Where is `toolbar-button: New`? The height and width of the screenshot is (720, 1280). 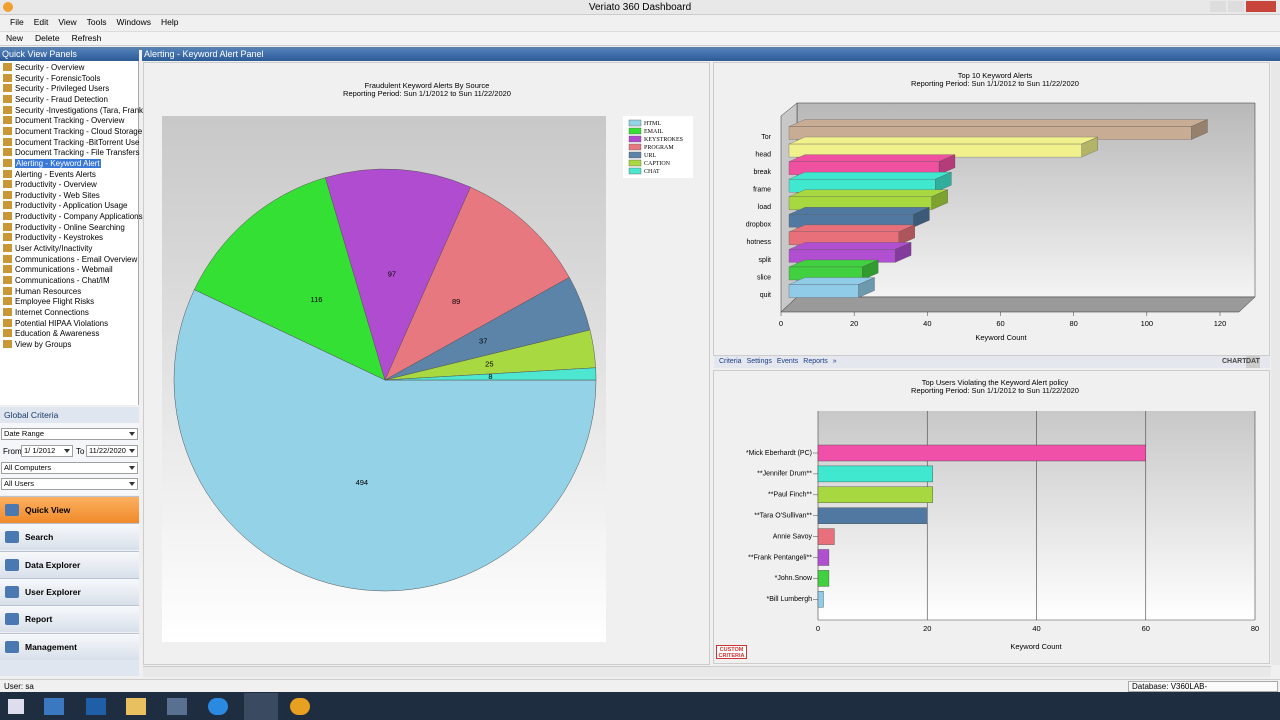
toolbar-button: New is located at coordinates (15, 38).